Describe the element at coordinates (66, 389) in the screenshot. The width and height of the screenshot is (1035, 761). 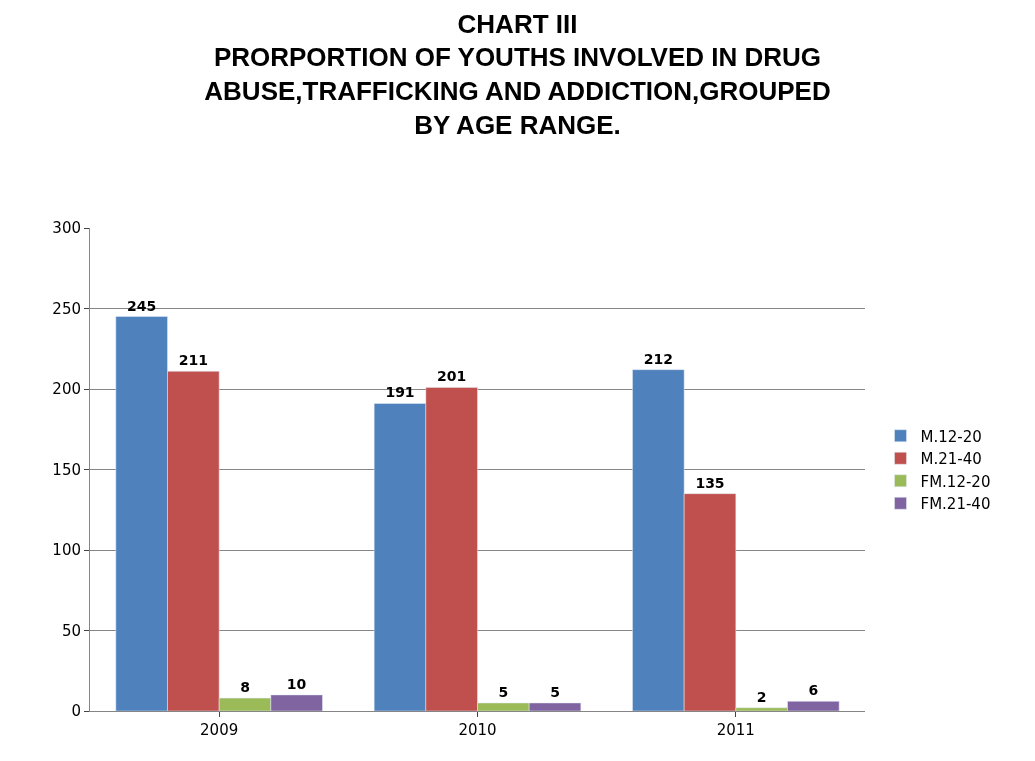
I see `y-tick-label: 200` at that location.